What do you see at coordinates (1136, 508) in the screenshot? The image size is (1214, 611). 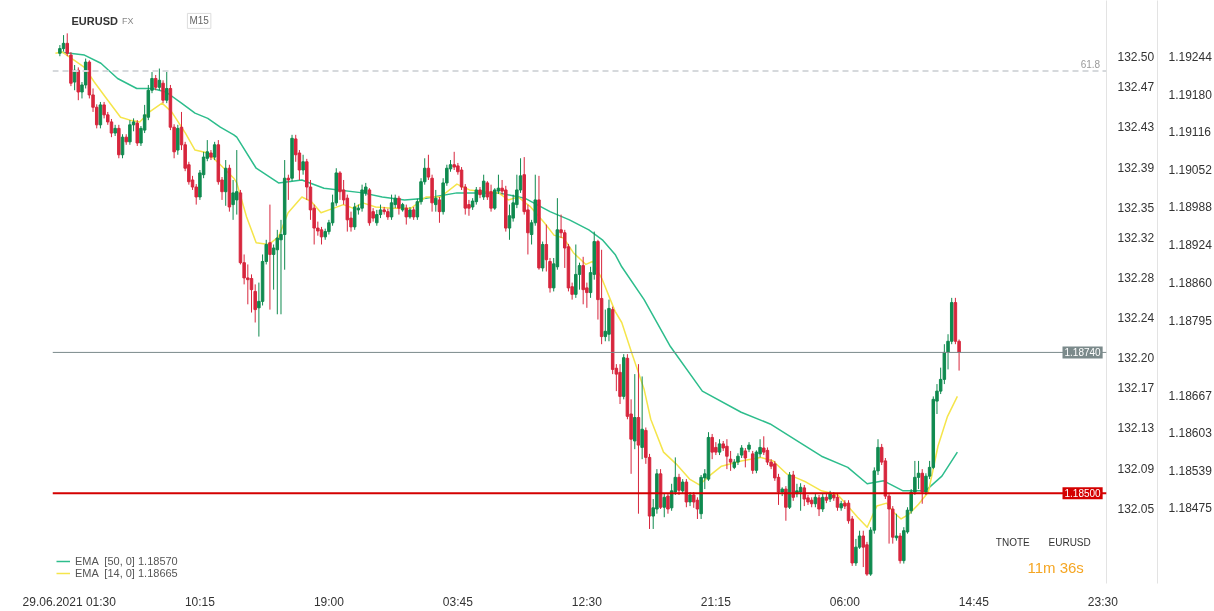 I see `y2-tick-label: 132.05` at bounding box center [1136, 508].